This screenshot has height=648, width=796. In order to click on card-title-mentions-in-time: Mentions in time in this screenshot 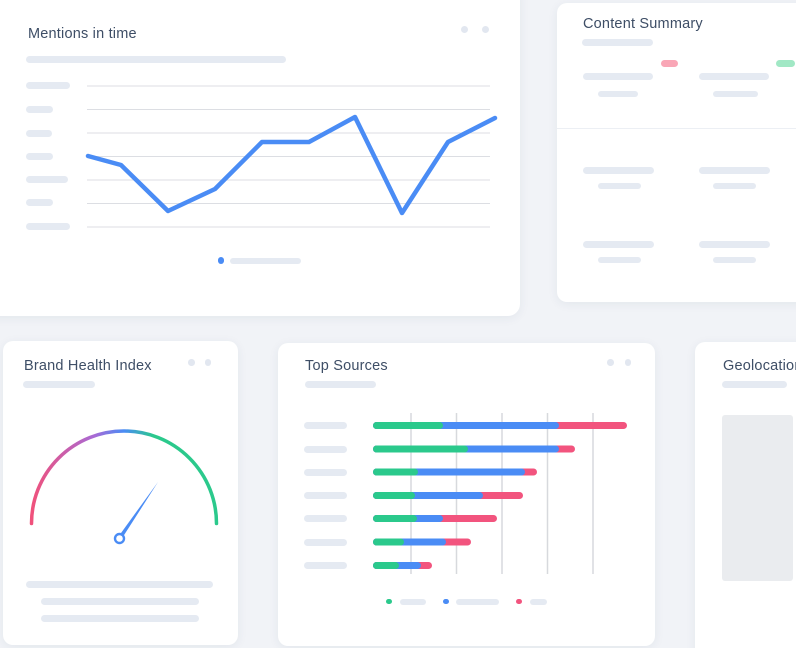, I will do `click(82, 34)`.